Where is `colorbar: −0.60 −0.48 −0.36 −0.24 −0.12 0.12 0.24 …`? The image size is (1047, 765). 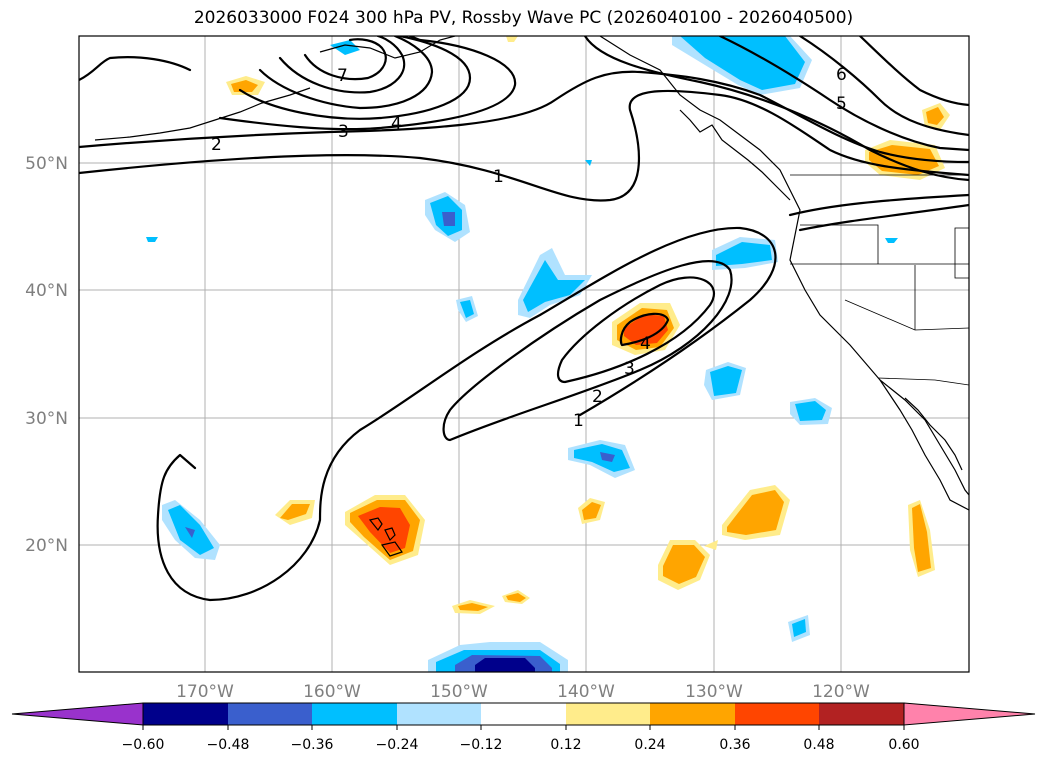
colorbar: −0.60 −0.48 −0.36 −0.24 −0.12 0.12 0.24 … is located at coordinates (523, 727).